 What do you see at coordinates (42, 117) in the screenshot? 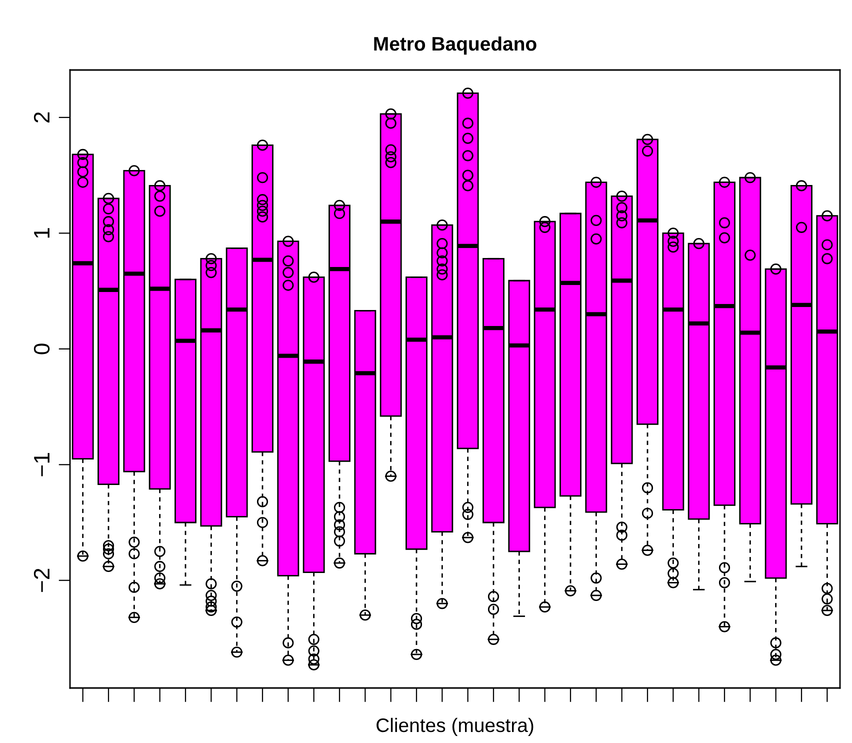
I see `y-tick-label: 2` at bounding box center [42, 117].